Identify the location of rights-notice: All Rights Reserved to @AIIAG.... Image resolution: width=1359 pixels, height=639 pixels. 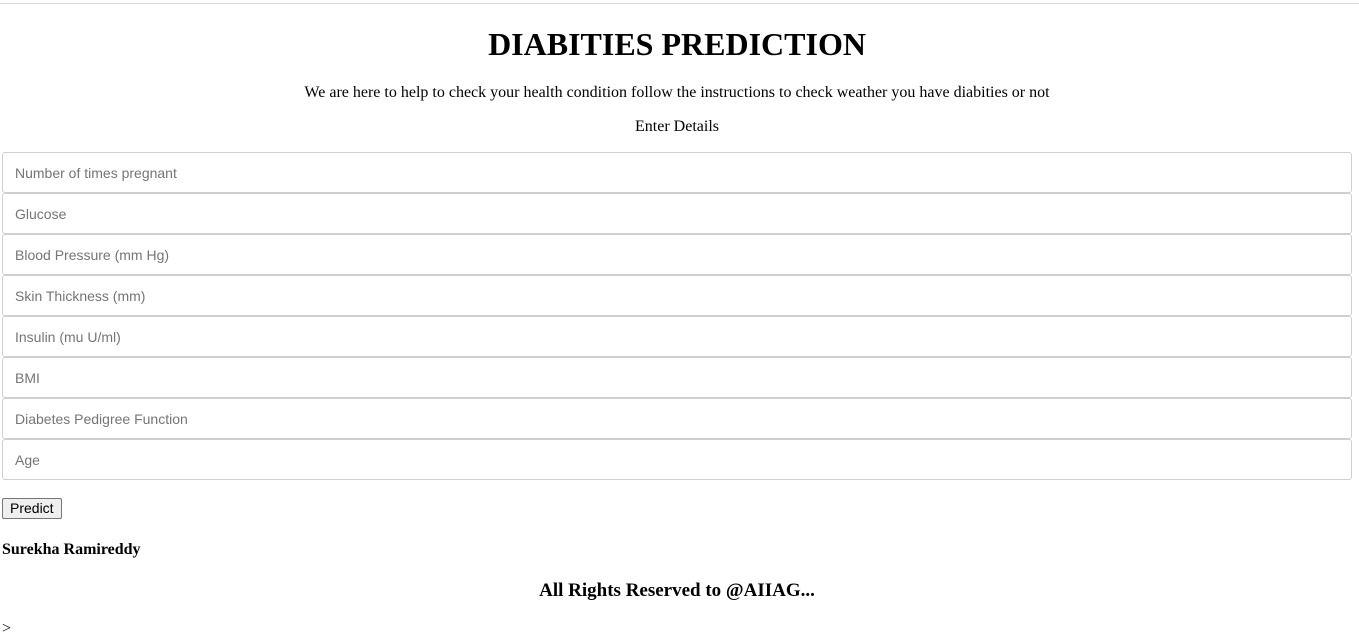
(677, 590).